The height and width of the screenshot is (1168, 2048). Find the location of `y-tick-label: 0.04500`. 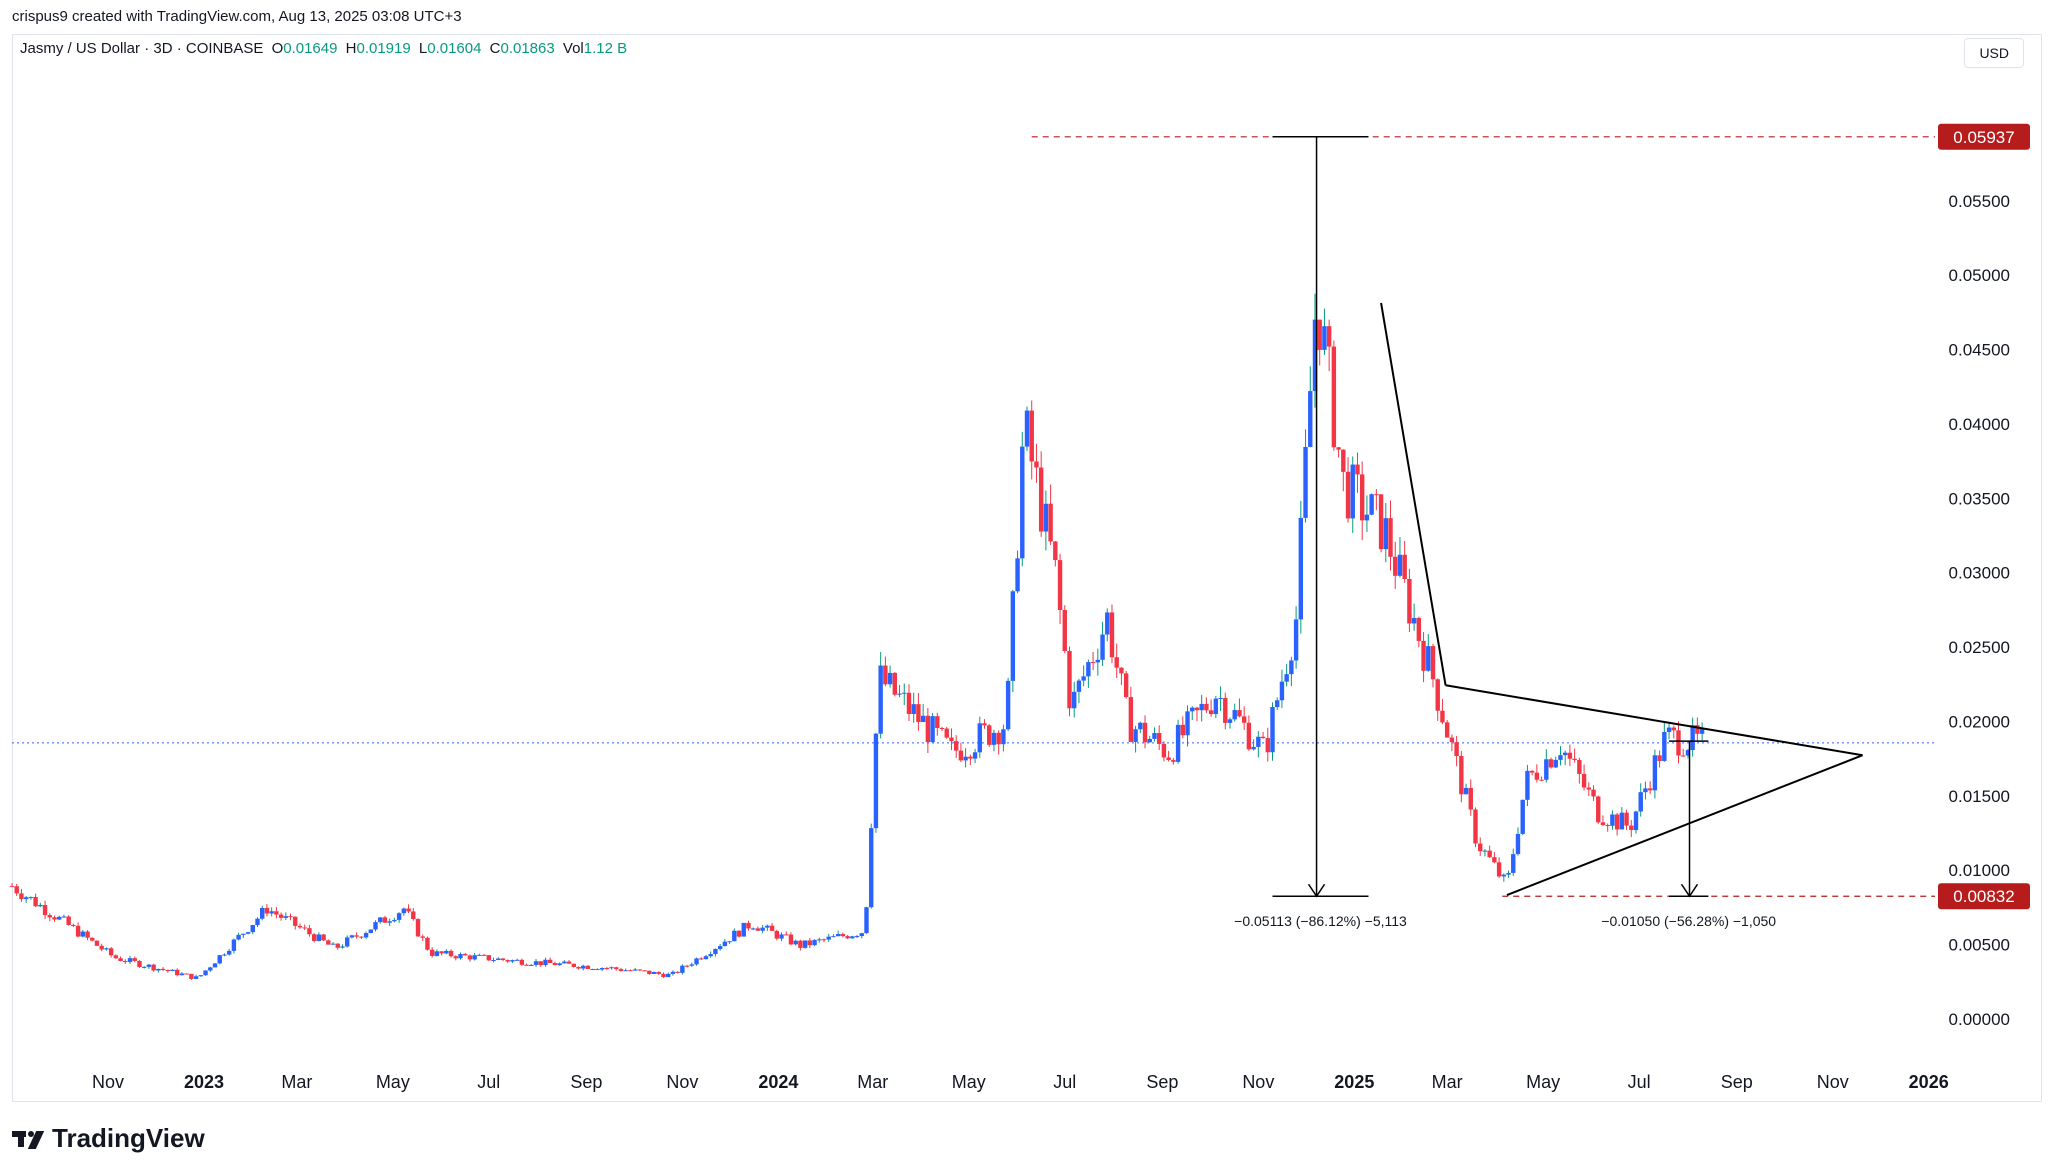

y-tick-label: 0.04500 is located at coordinates (1979, 350).